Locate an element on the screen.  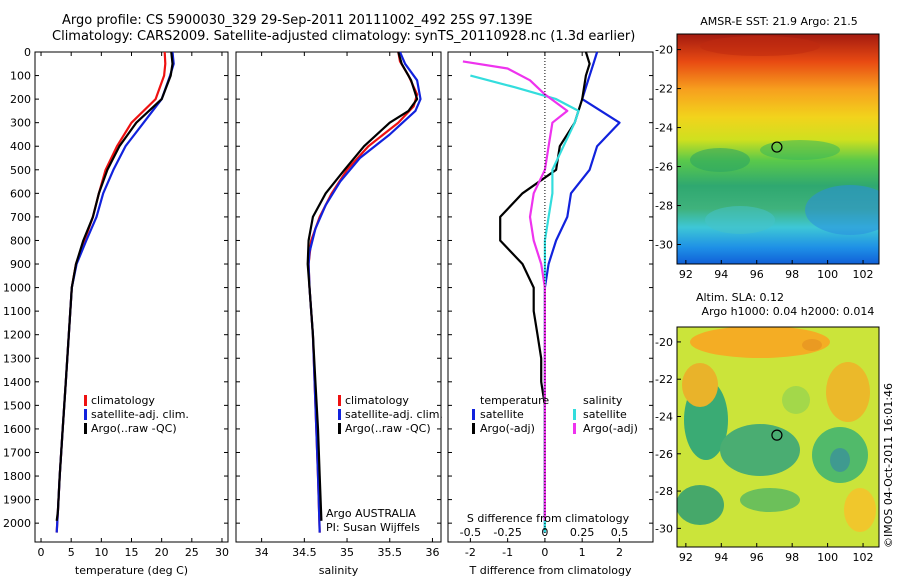
diff-legend-temp-label: Argo(-adj) is located at coordinates (507, 428).